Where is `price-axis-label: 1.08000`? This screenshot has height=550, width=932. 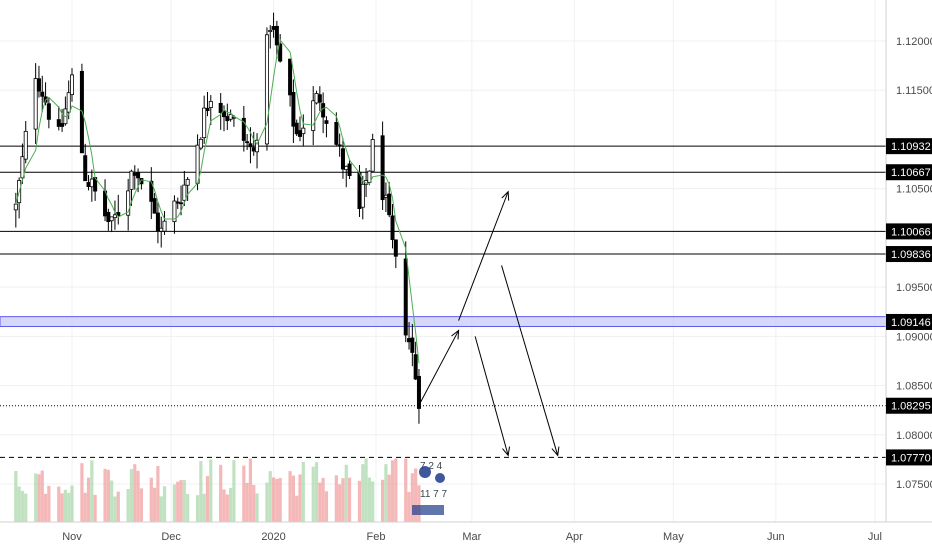
price-axis-label: 1.08000 is located at coordinates (914, 436).